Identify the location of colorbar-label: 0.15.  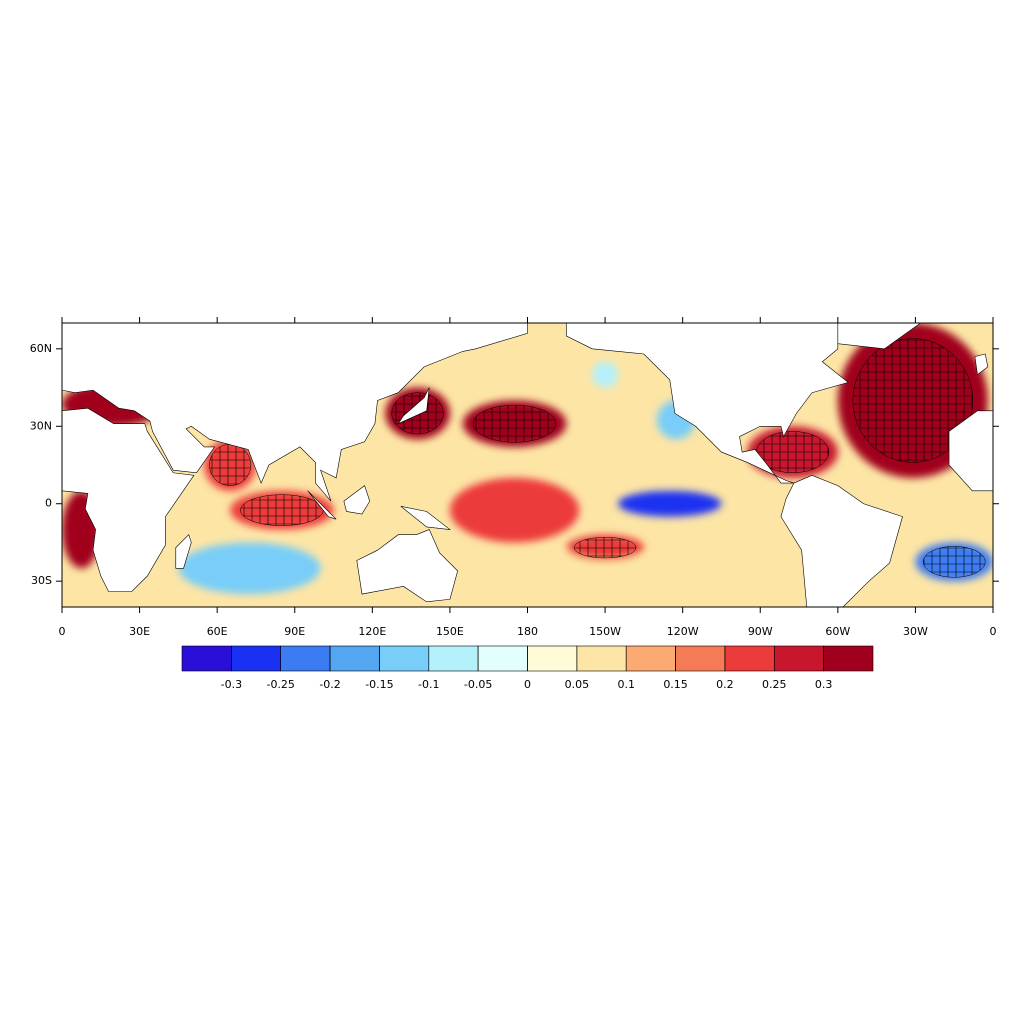
(675, 684).